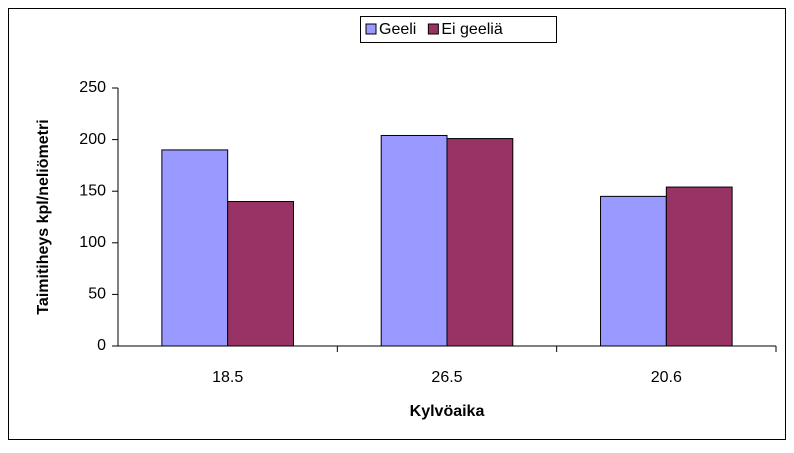 This screenshot has width=794, height=453. Describe the element at coordinates (446, 377) in the screenshot. I see `x-tick-label: 26.5` at that location.